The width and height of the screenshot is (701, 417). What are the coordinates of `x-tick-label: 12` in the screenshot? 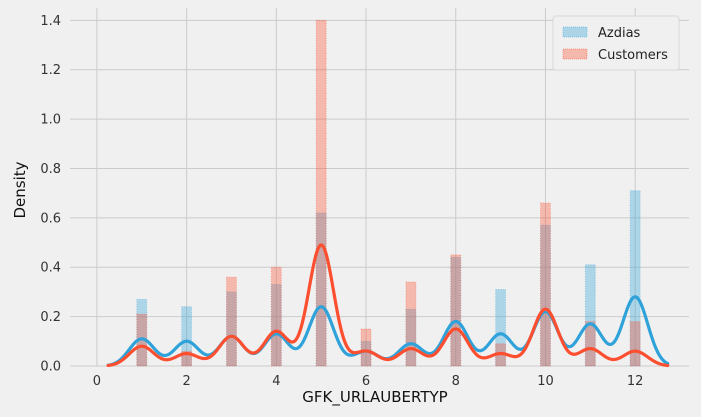 It's located at (635, 381).